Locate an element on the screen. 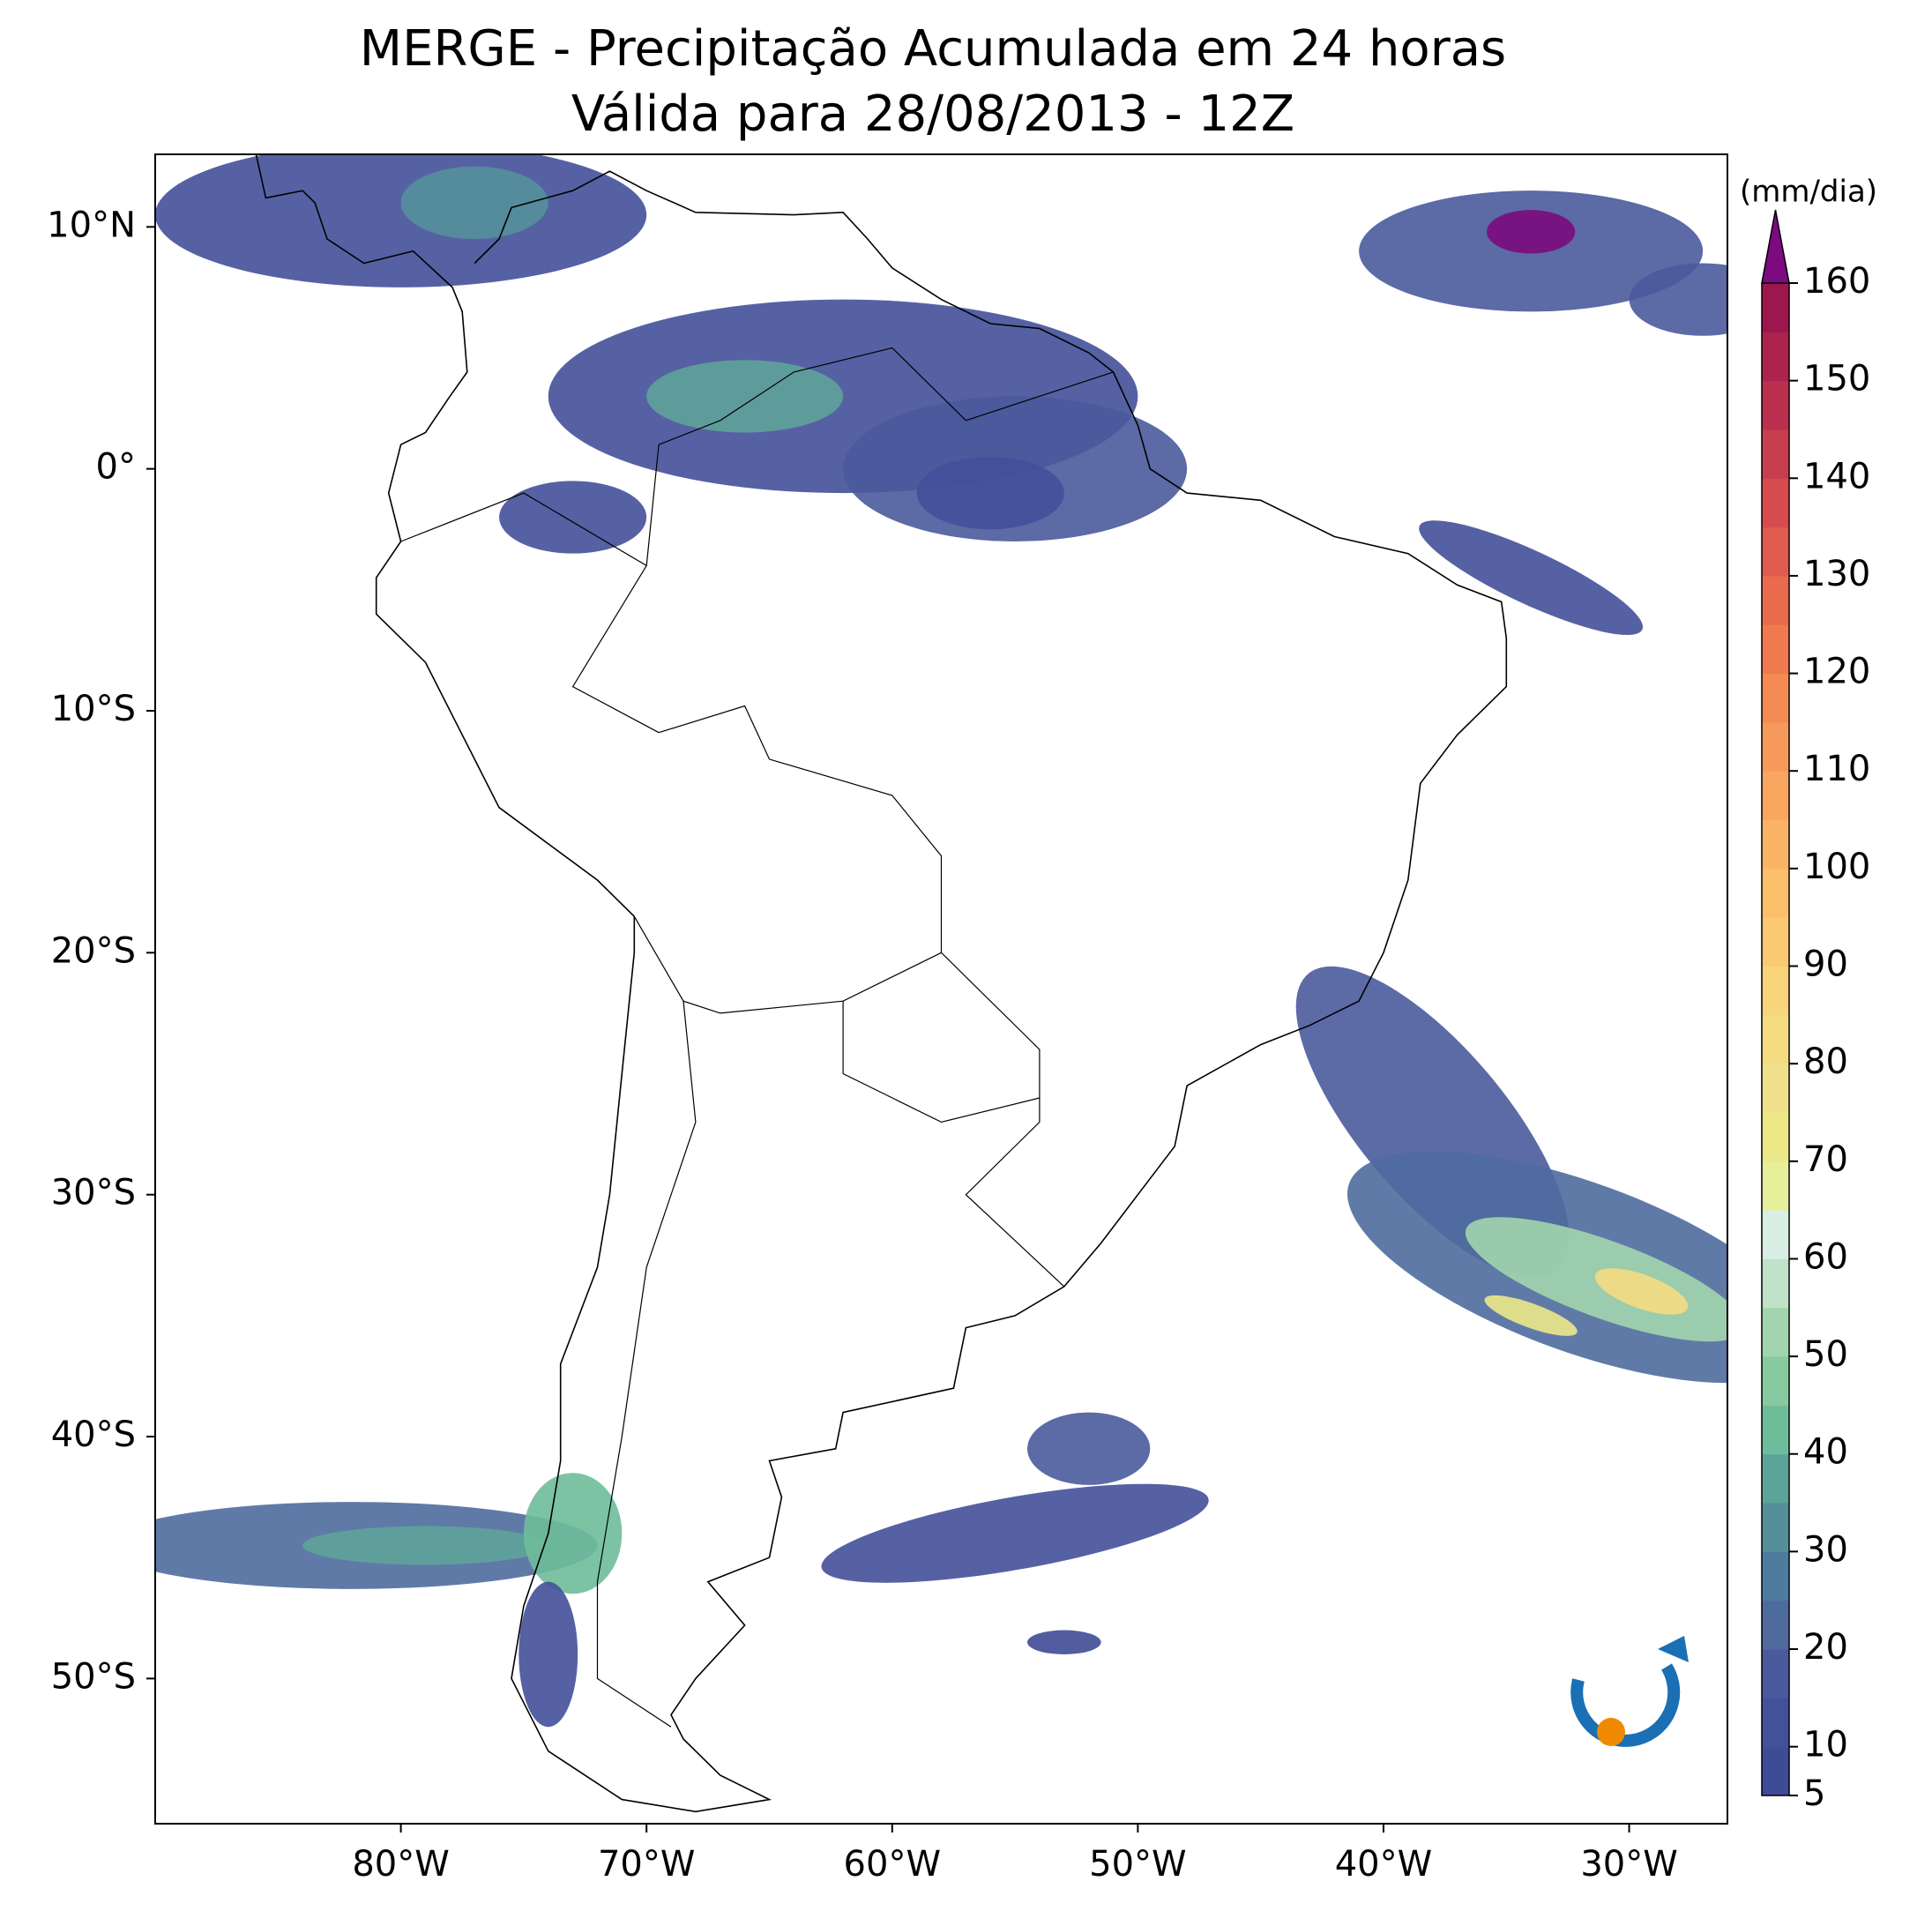 This screenshot has width=1932, height=1911. x-tick-label: 70°W is located at coordinates (646, 1865).